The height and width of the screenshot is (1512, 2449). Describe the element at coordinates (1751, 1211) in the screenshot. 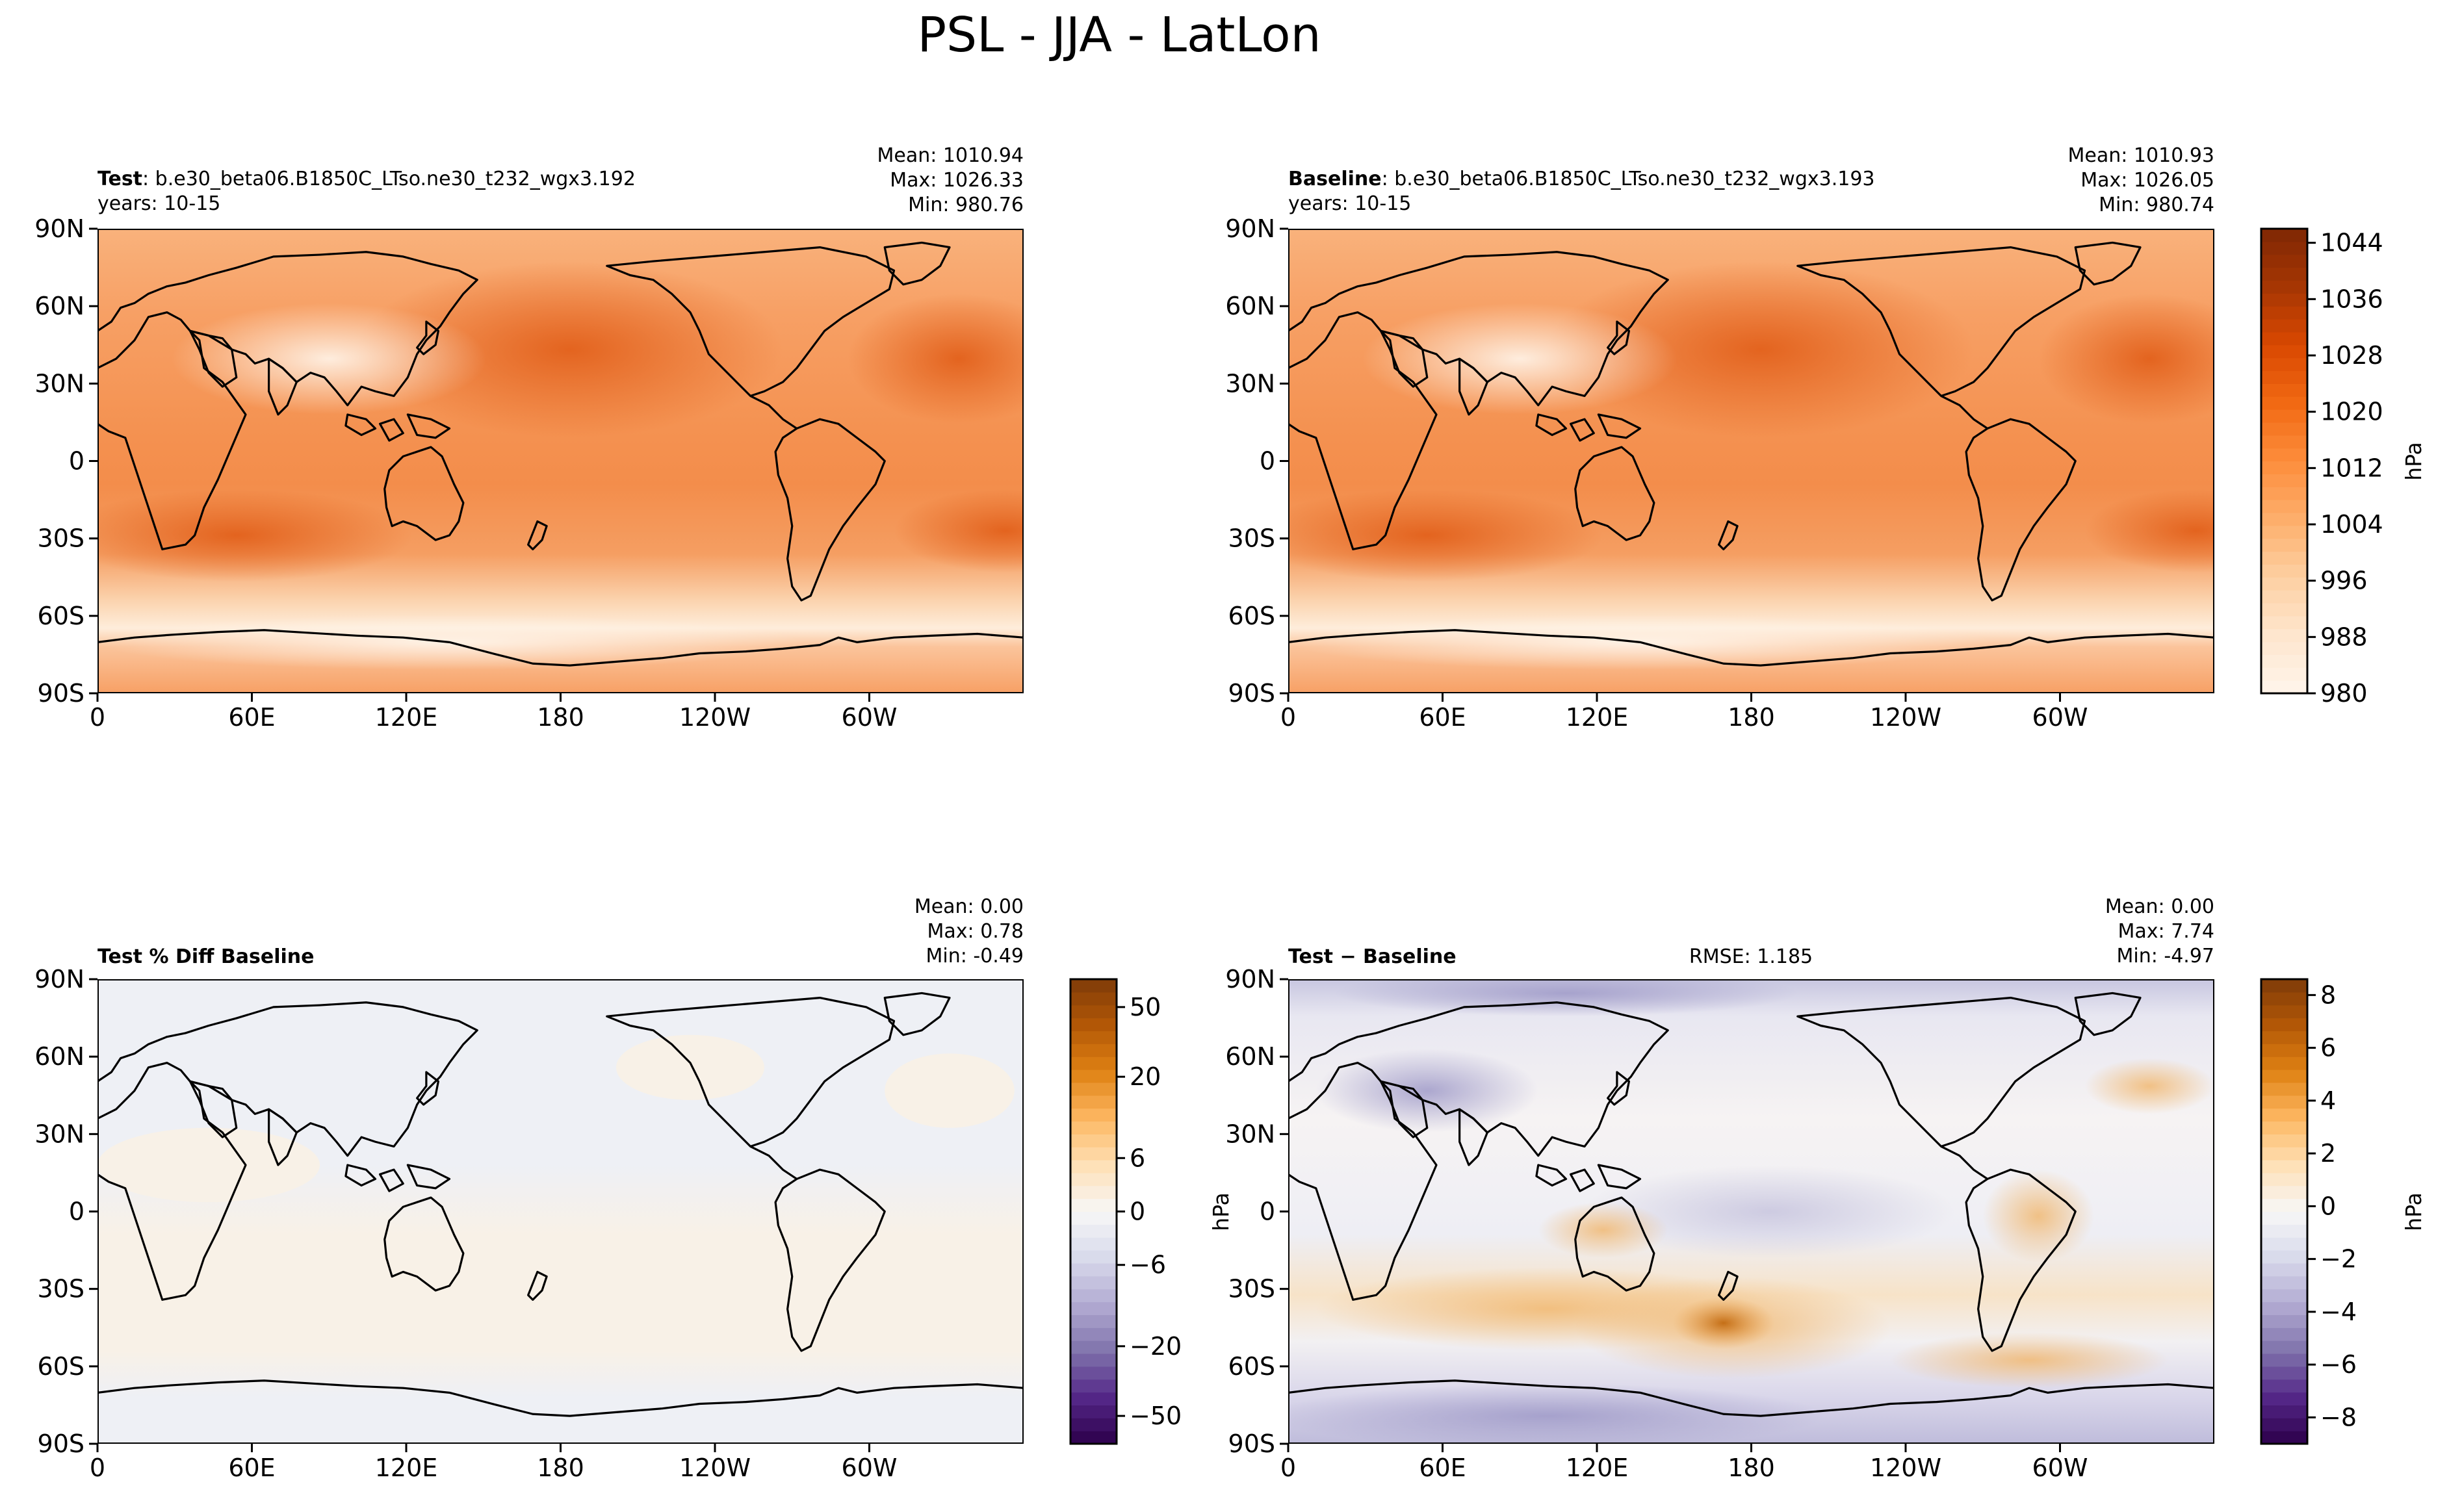

I see `difference-map` at that location.